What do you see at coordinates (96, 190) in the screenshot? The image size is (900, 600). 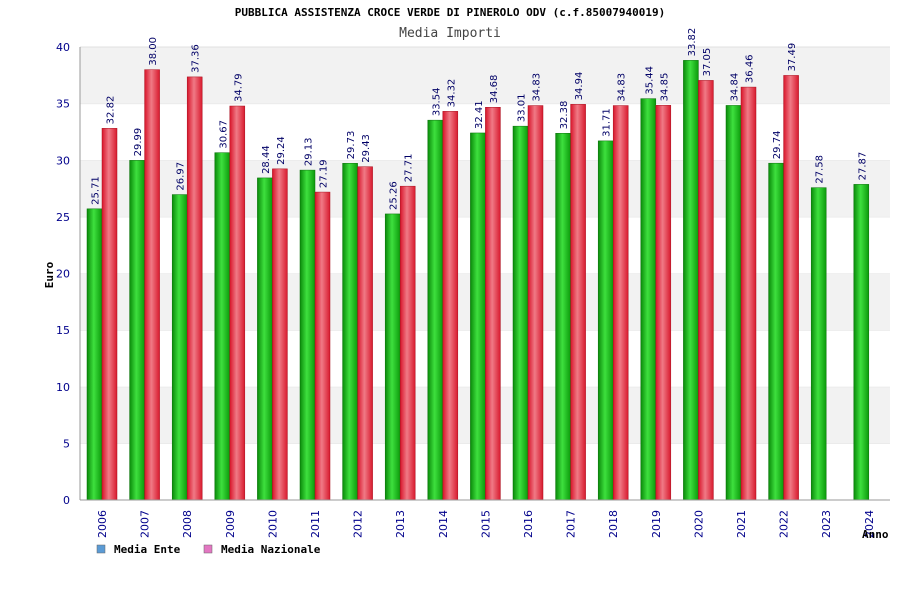 I see `data-label: 25.71` at bounding box center [96, 190].